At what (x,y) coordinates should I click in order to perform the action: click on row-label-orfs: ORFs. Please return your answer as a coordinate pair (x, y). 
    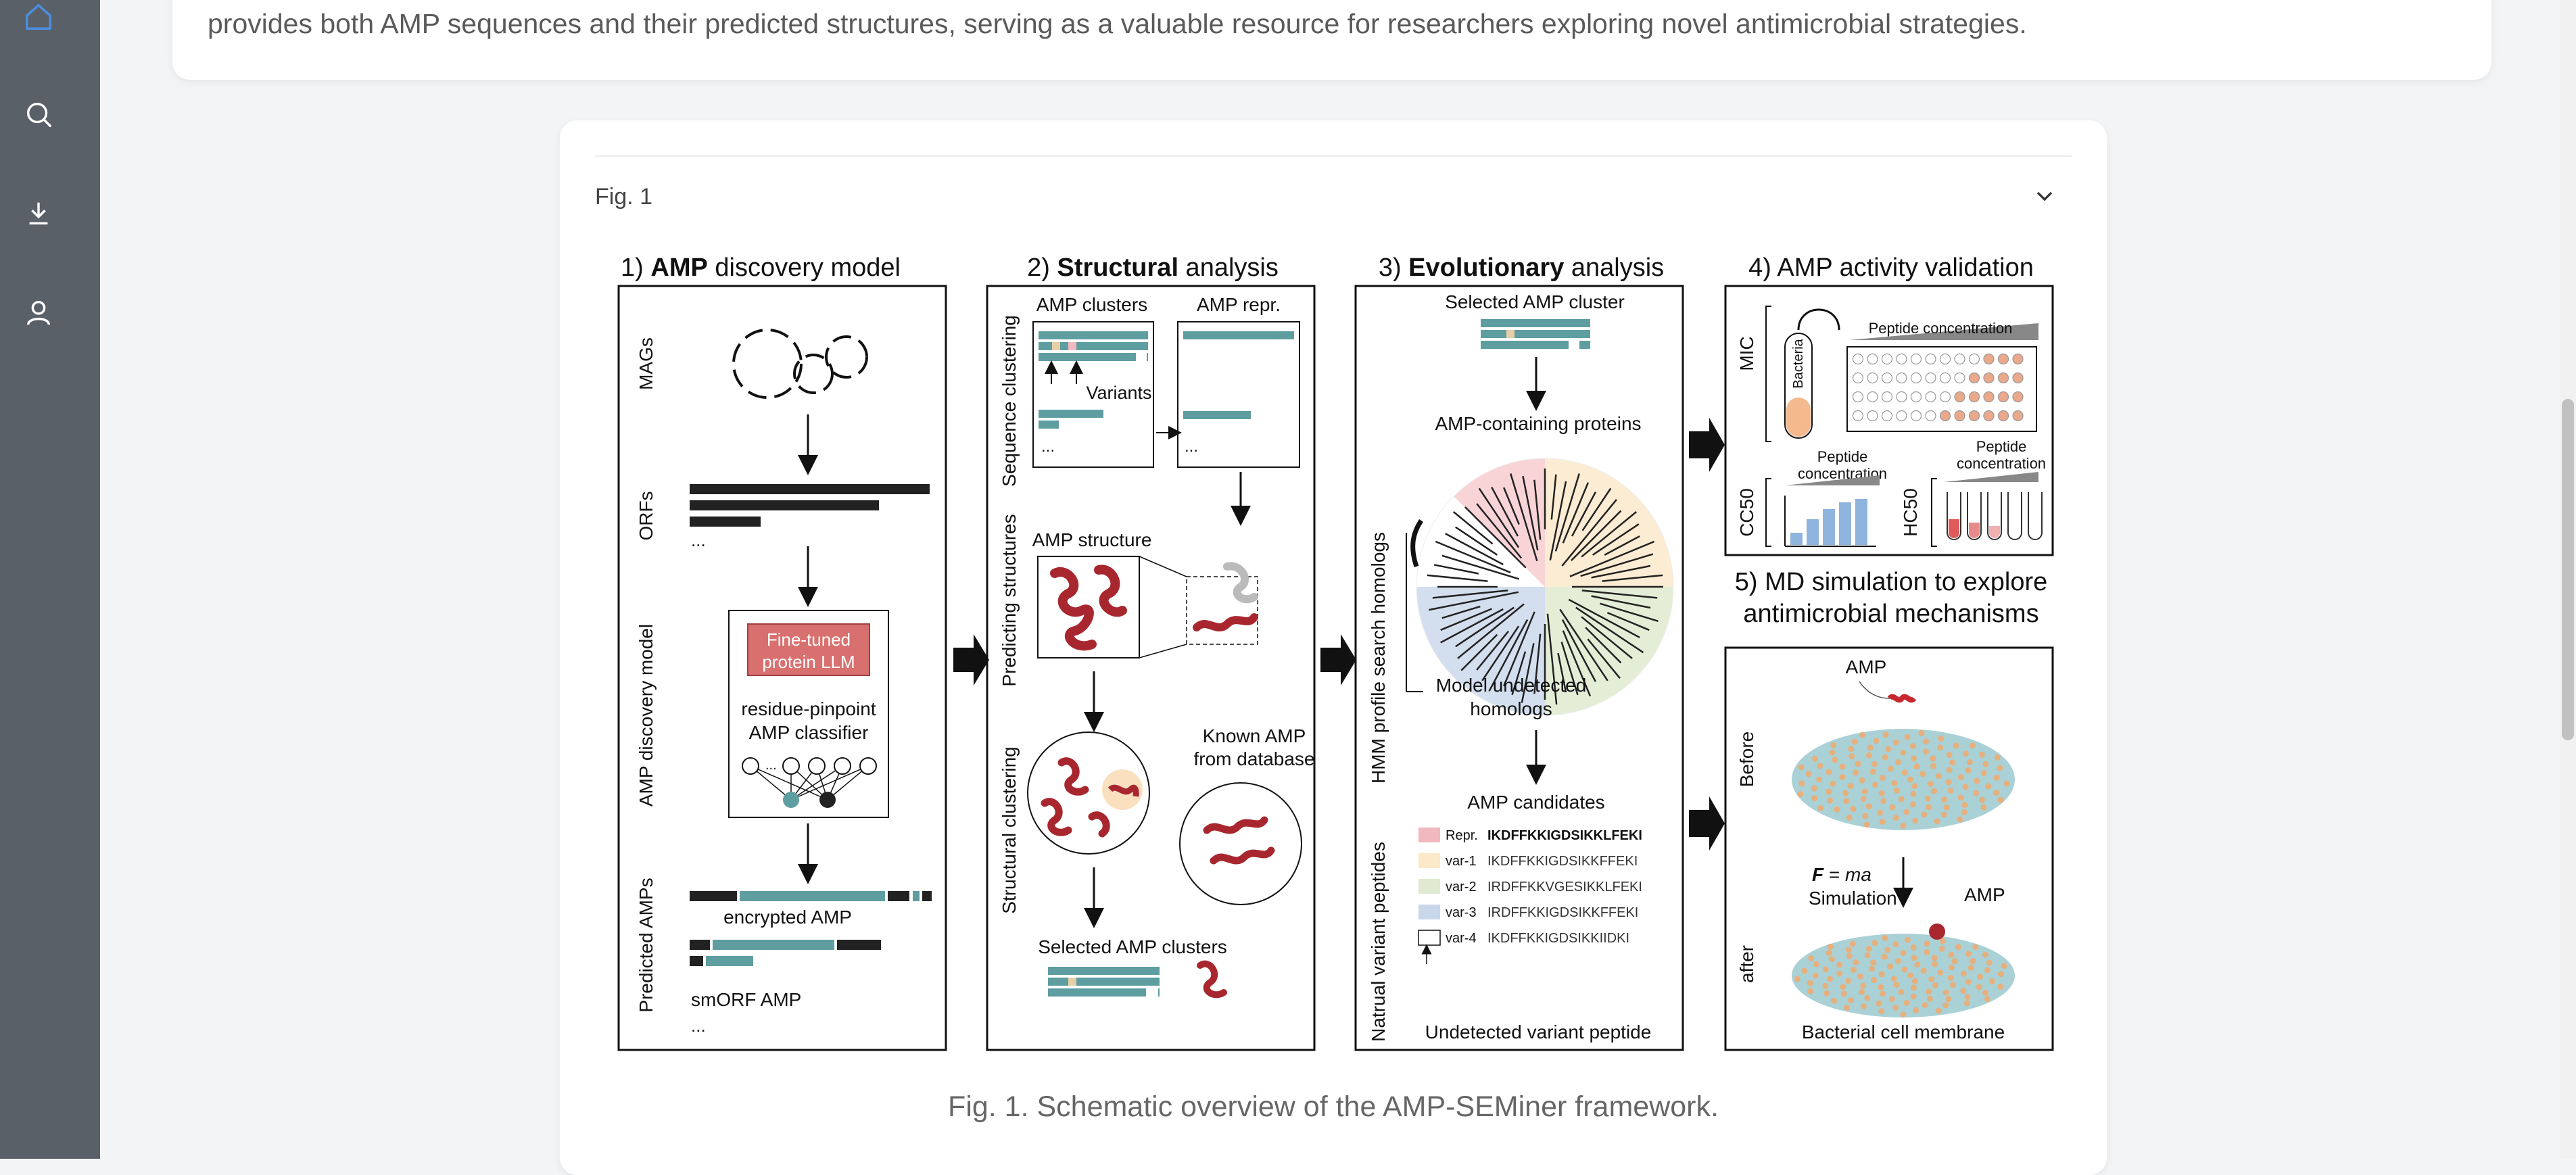
    Looking at the image, I should click on (646, 515).